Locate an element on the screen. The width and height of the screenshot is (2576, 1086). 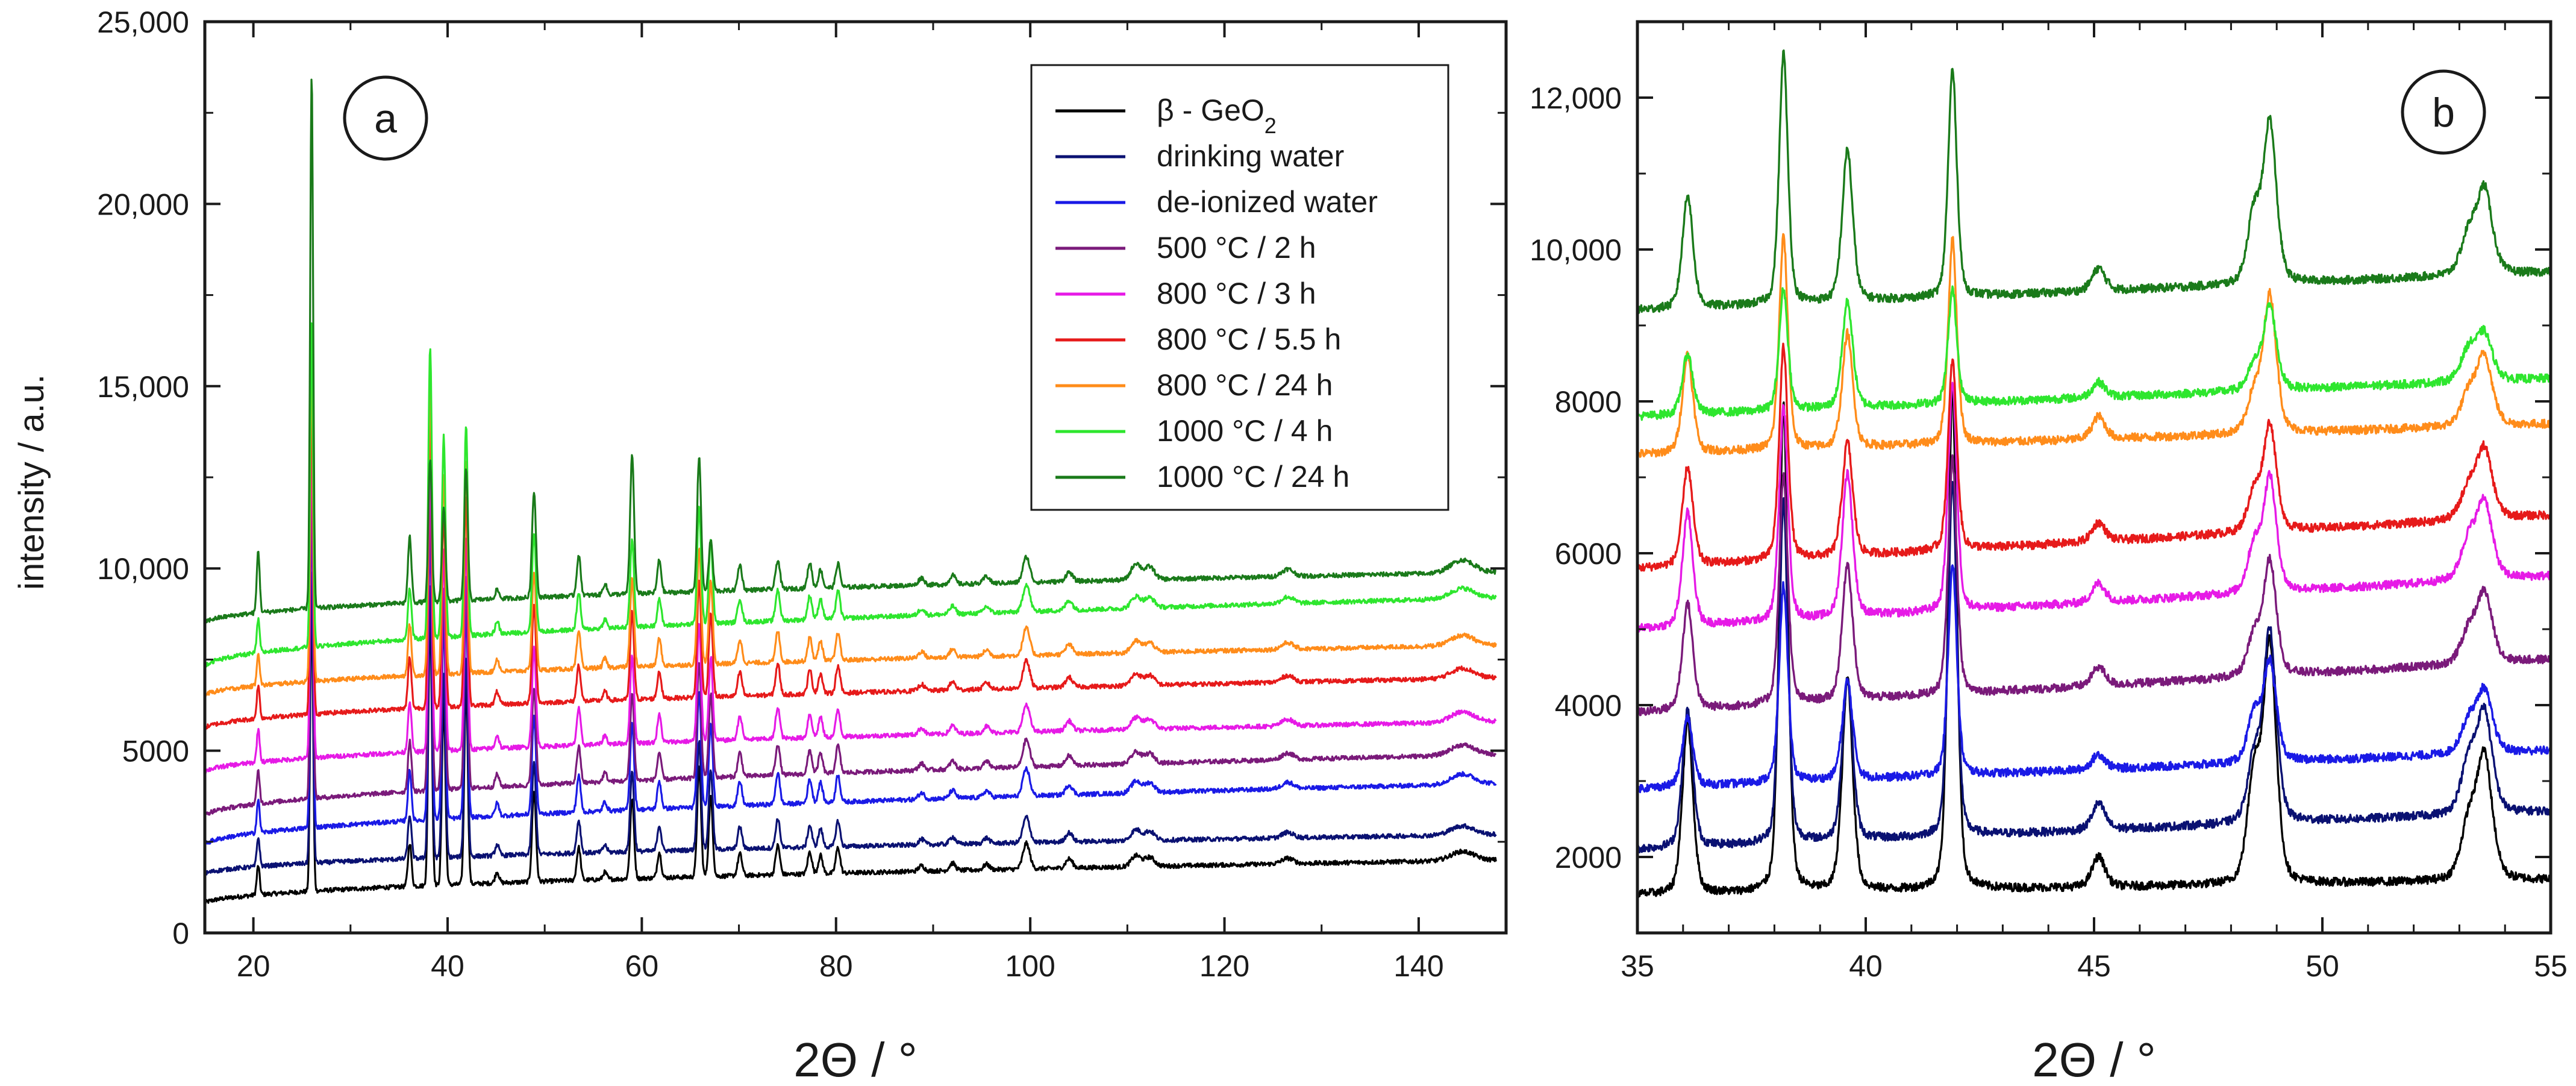
legend-label: drinking water is located at coordinates (1251, 156).